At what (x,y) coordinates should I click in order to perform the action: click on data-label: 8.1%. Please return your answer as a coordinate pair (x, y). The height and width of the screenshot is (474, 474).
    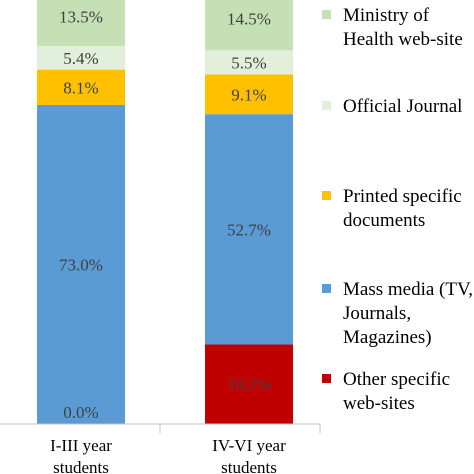
    Looking at the image, I should click on (80, 87).